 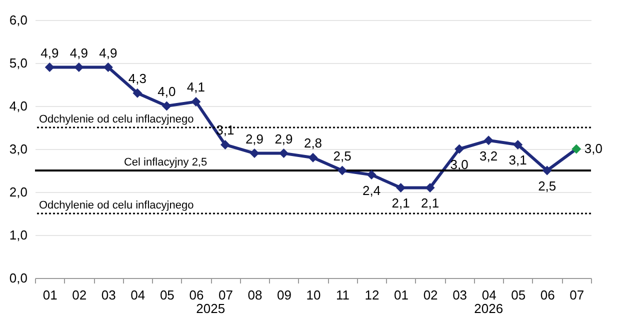 What do you see at coordinates (137, 78) in the screenshot?
I see `data-label: 4,3` at bounding box center [137, 78].